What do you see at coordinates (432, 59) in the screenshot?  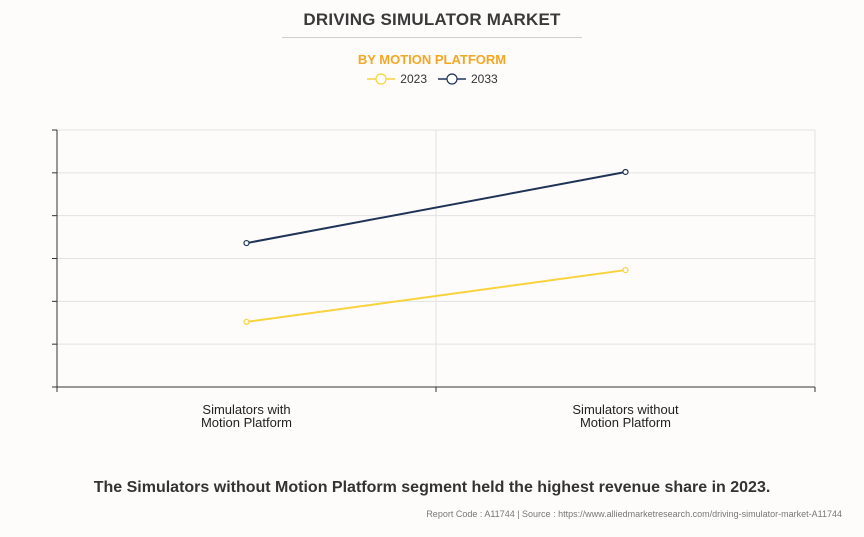 I see `chart-subtitle: BY MOTION PLATFORM` at bounding box center [432, 59].